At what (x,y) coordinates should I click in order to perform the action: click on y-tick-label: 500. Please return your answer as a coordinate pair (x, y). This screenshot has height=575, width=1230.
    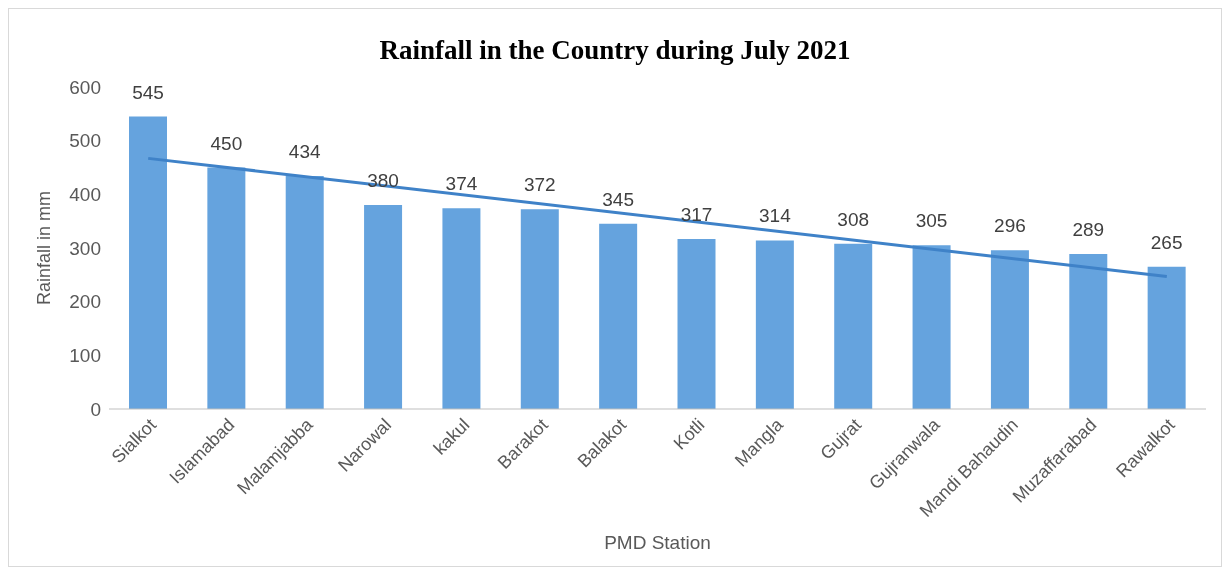
    Looking at the image, I should click on (85, 141).